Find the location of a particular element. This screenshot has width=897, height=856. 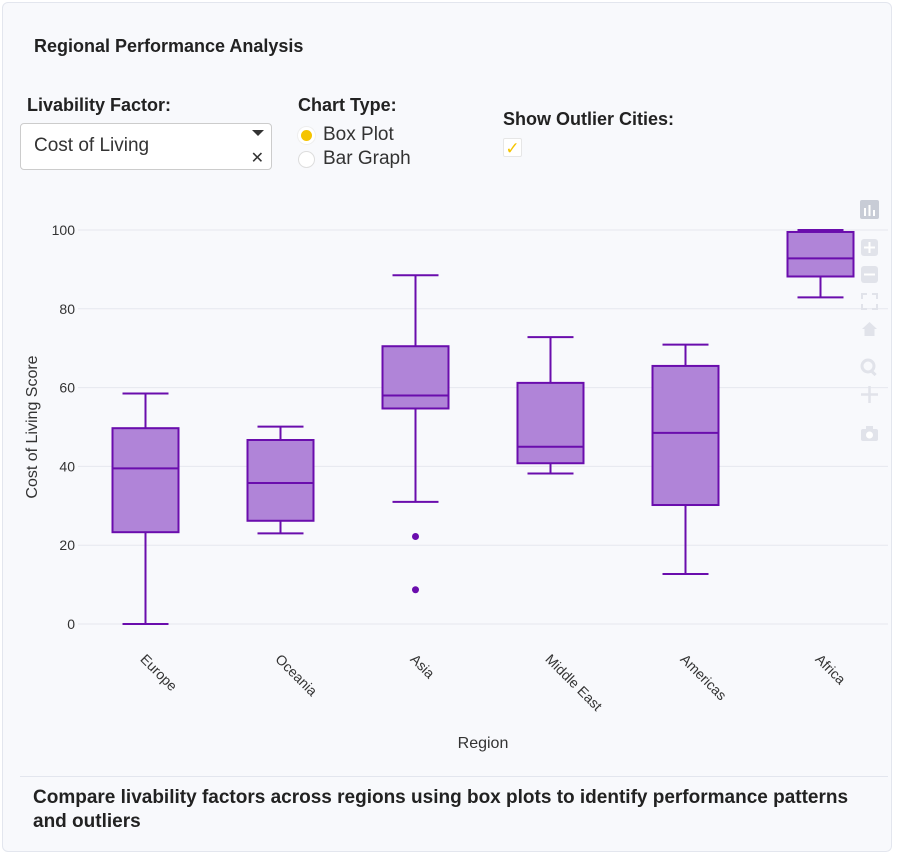

autoscale-icon is located at coordinates (869, 301).